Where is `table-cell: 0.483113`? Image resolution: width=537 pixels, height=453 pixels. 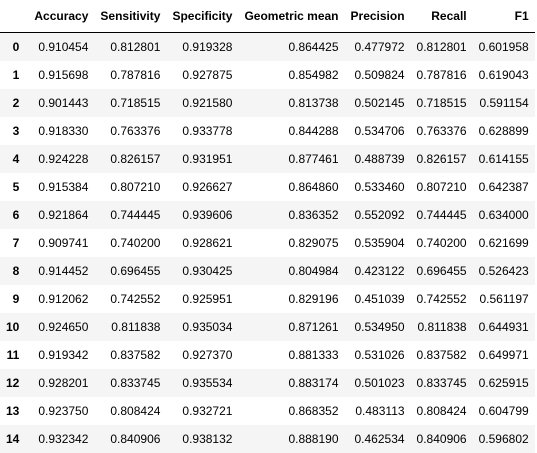
table-cell: 0.483113 is located at coordinates (378, 411).